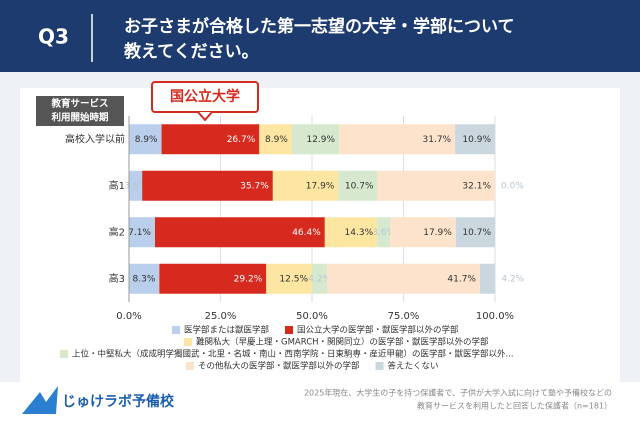 This screenshot has width=640, height=428. What do you see at coordinates (117, 278) in the screenshot?
I see `y-tick-label: 高3` at bounding box center [117, 278].